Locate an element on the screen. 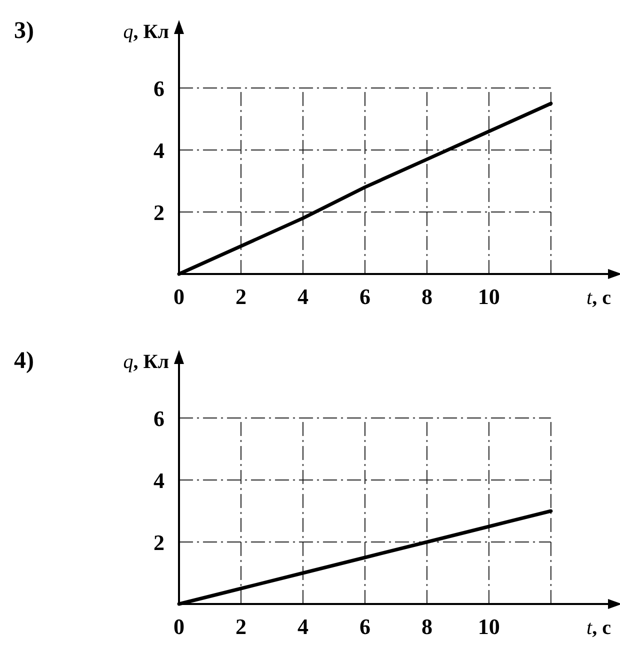 The width and height of the screenshot is (620, 666). chart-title: 4) is located at coordinates (24, 361).